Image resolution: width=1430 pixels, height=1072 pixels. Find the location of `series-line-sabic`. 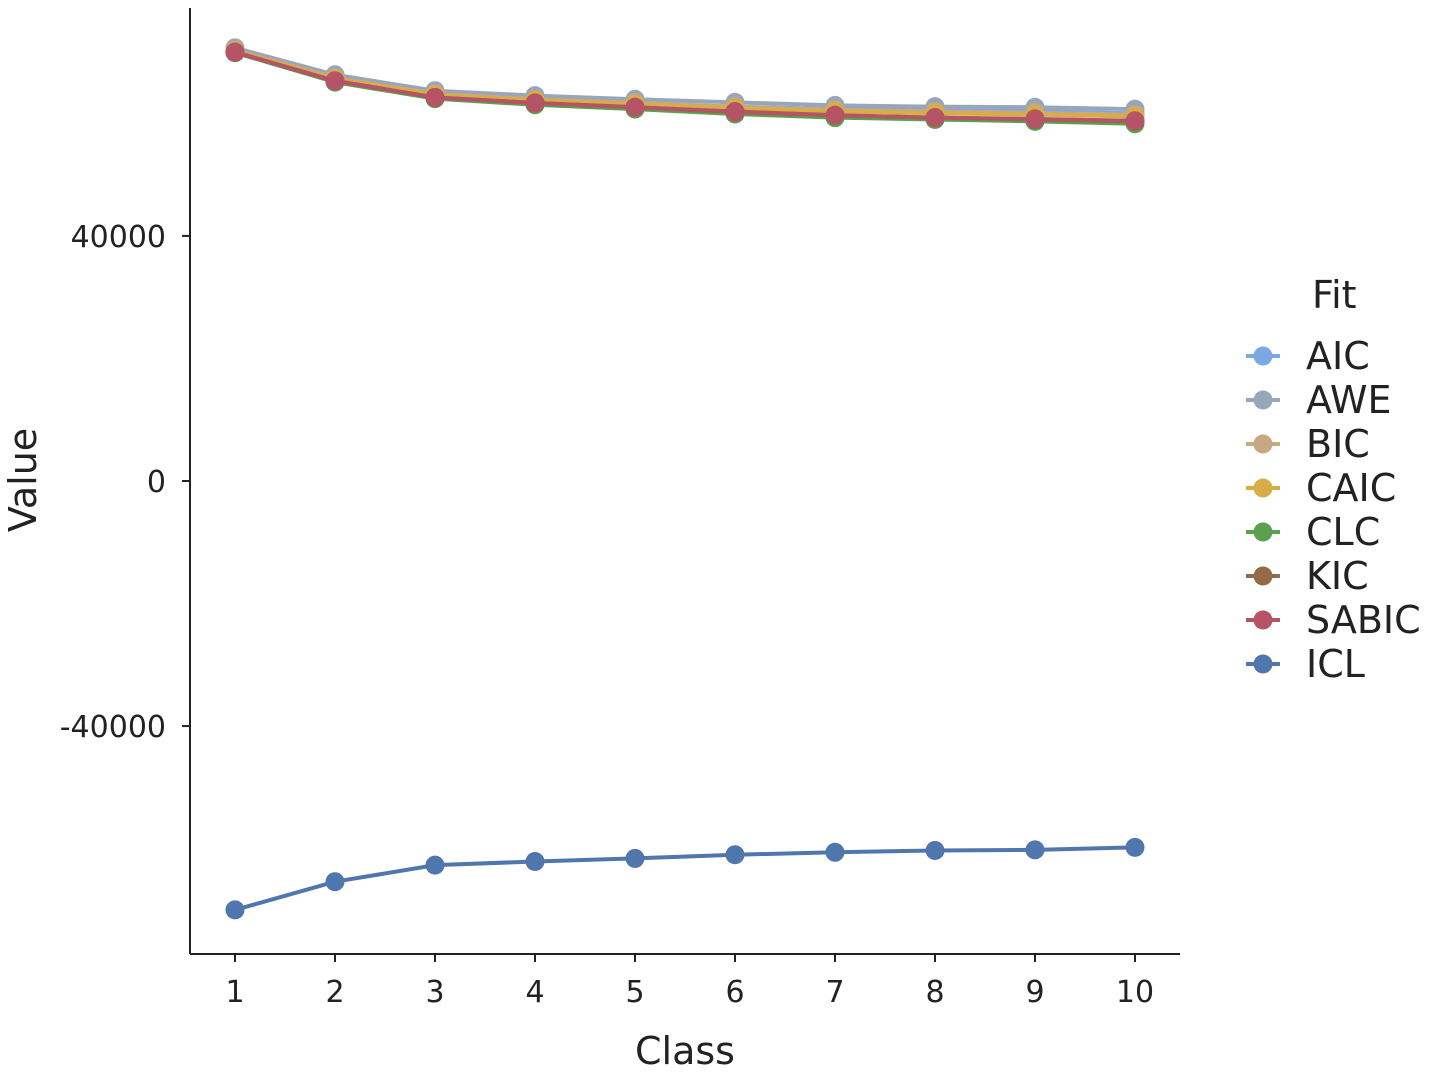

series-line-sabic is located at coordinates (685, 86).